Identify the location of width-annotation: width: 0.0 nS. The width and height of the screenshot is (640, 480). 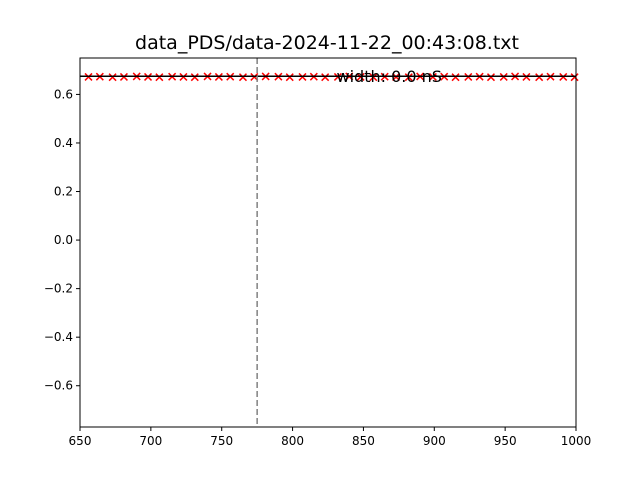
(389, 76).